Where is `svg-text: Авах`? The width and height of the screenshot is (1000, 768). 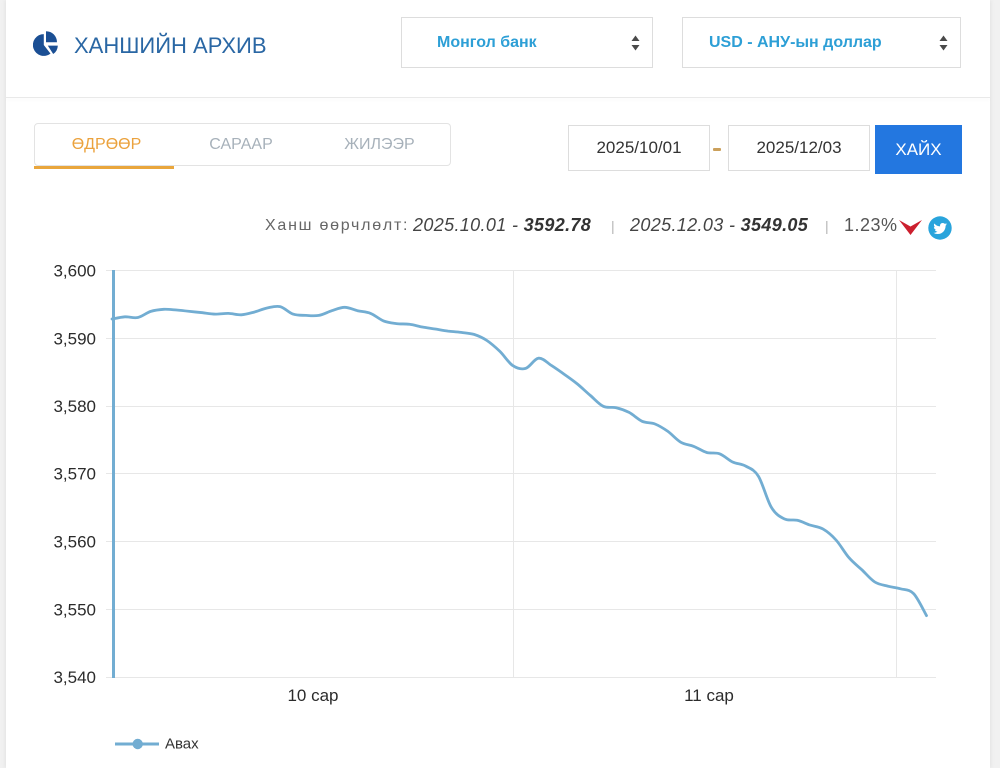 svg-text: Авах is located at coordinates (182, 744).